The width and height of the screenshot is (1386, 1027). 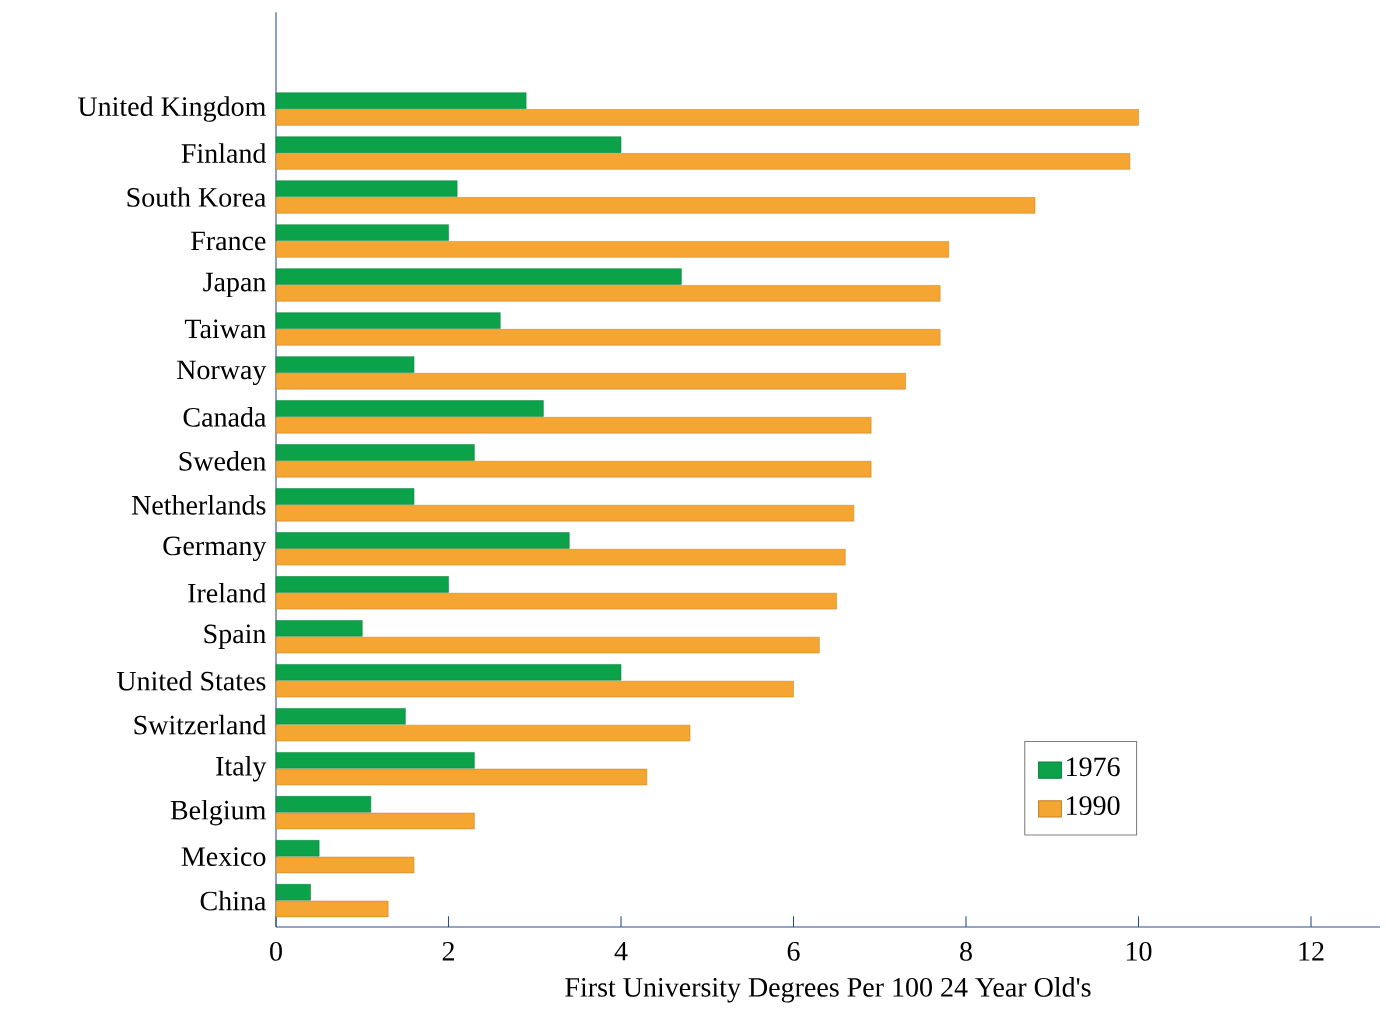 What do you see at coordinates (235, 637) in the screenshot?
I see `y-tick-label: Spain` at bounding box center [235, 637].